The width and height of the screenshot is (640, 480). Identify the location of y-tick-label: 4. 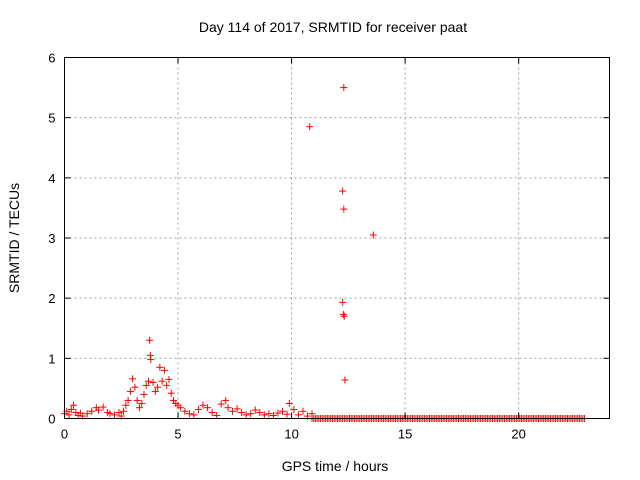
(51, 178).